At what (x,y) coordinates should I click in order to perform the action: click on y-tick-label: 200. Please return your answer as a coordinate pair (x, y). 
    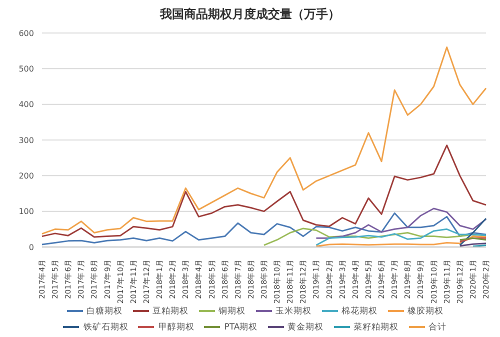
    Looking at the image, I should click on (26, 176).